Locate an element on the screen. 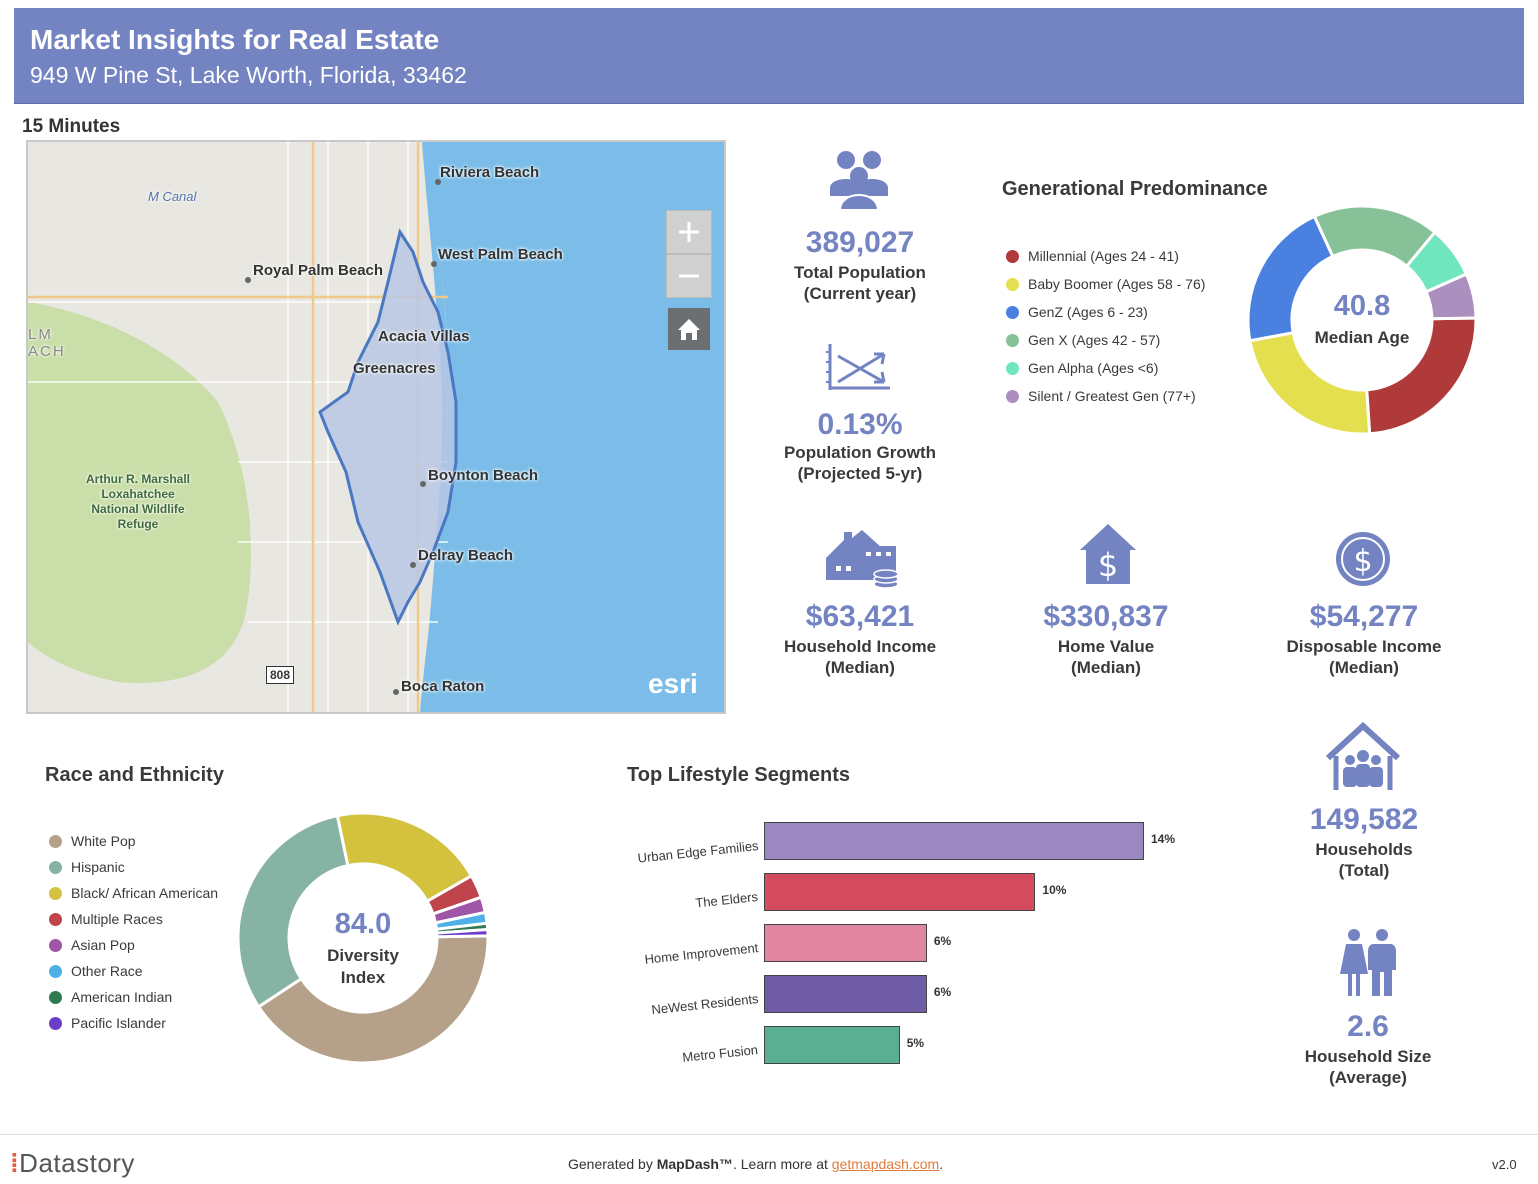 Image resolution: width=1538 pixels, height=1184 pixels. disposable-income-label-line1: Disposable Income is located at coordinates (1364, 646).